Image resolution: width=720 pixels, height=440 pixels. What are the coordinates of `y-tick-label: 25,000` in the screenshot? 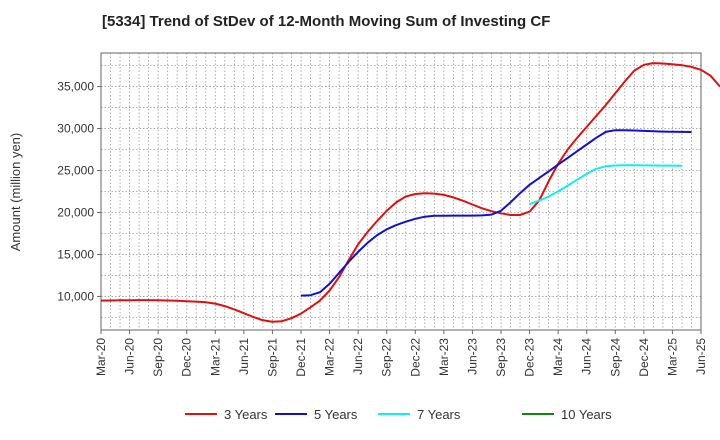 It's located at (75, 171).